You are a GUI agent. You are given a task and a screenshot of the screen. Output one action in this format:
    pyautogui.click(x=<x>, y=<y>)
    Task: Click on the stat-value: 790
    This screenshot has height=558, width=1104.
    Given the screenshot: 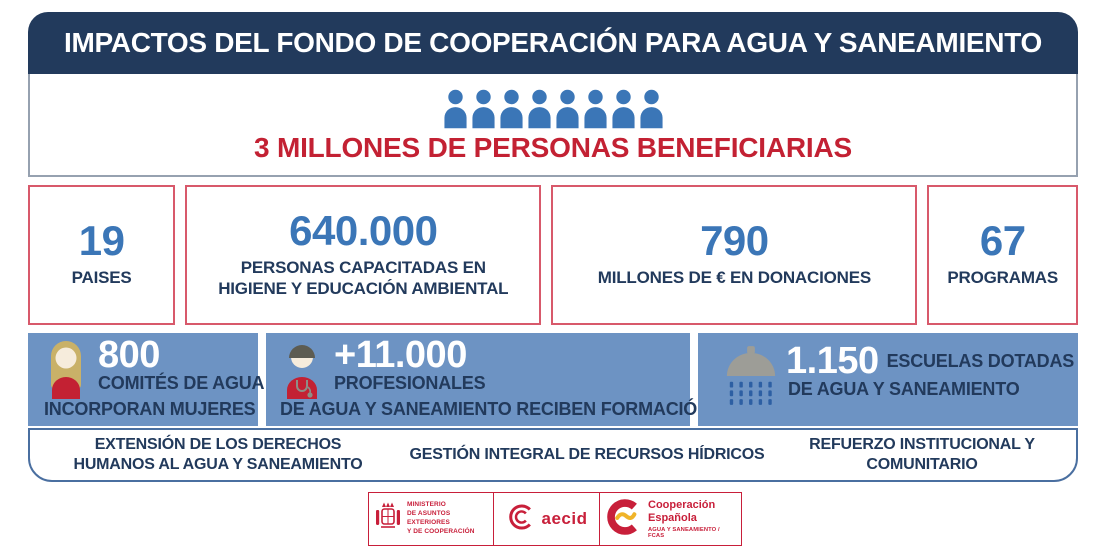 What is the action you would take?
    pyautogui.click(x=734, y=241)
    